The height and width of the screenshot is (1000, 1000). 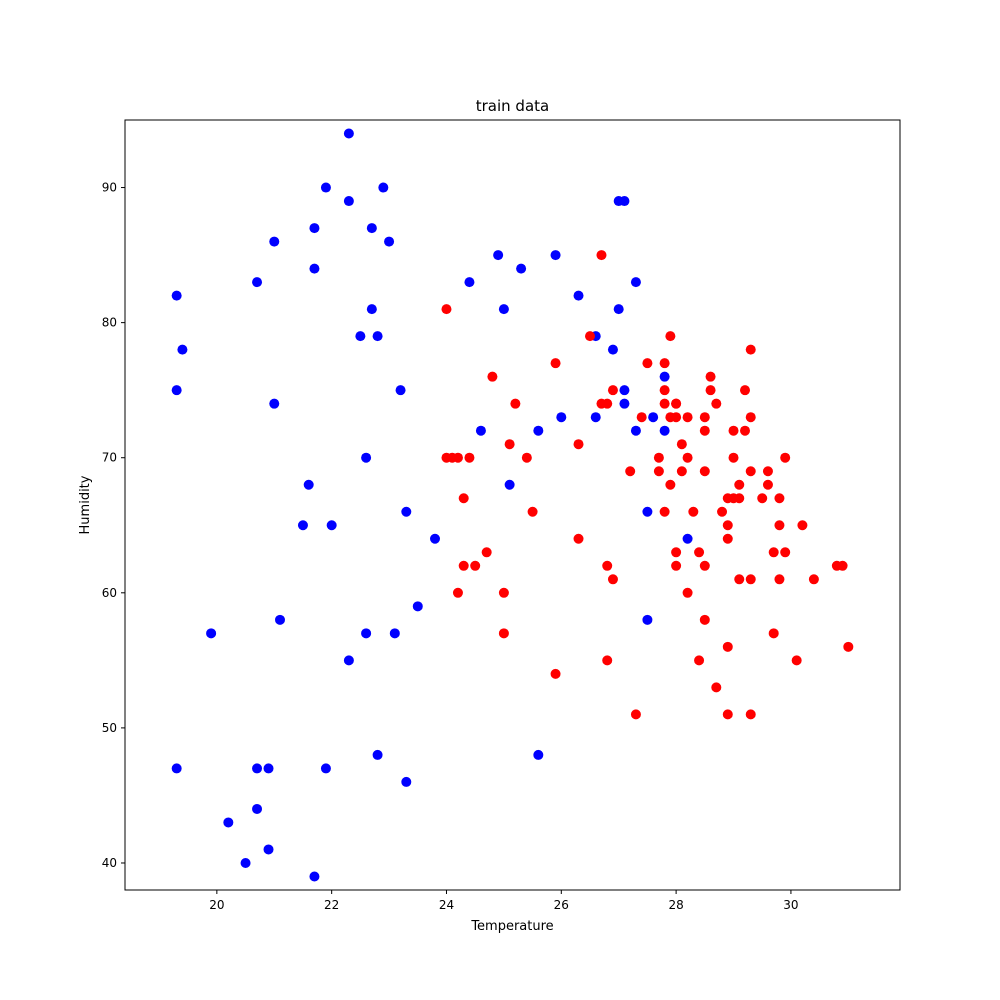 What do you see at coordinates (331, 905) in the screenshot?
I see `x-tick-label: 22` at bounding box center [331, 905].